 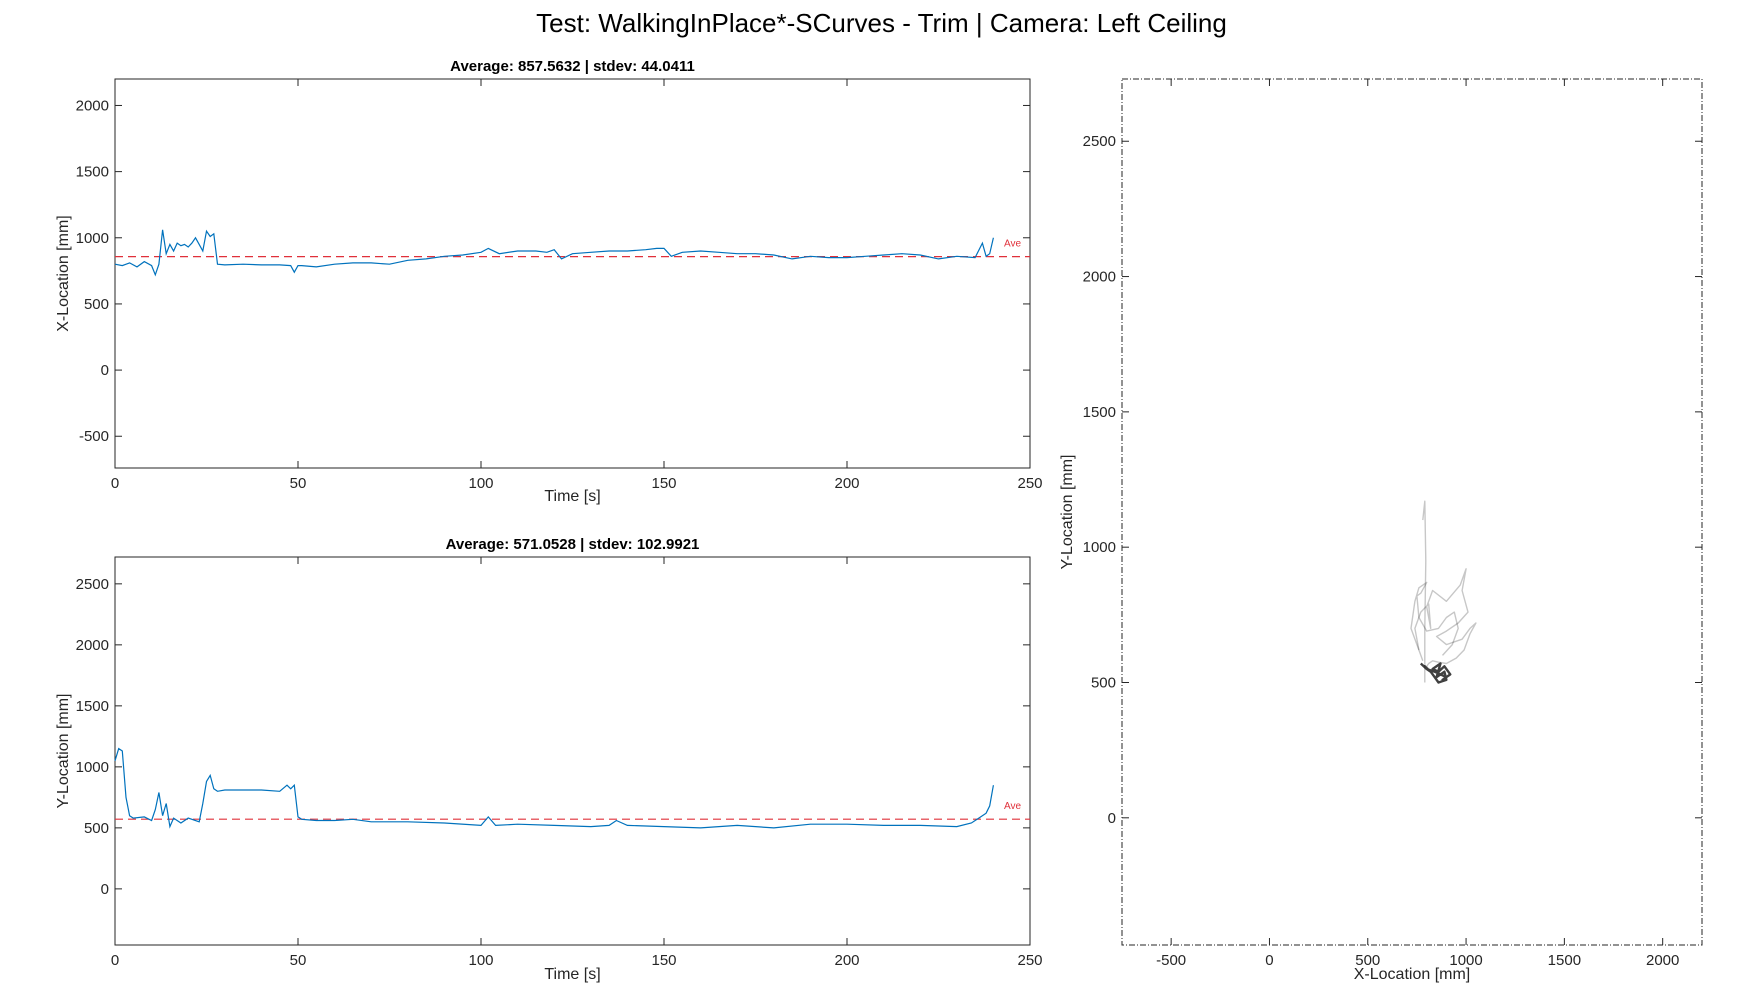 What do you see at coordinates (1564, 960) in the screenshot?
I see `x-tick-label: 1500` at bounding box center [1564, 960].